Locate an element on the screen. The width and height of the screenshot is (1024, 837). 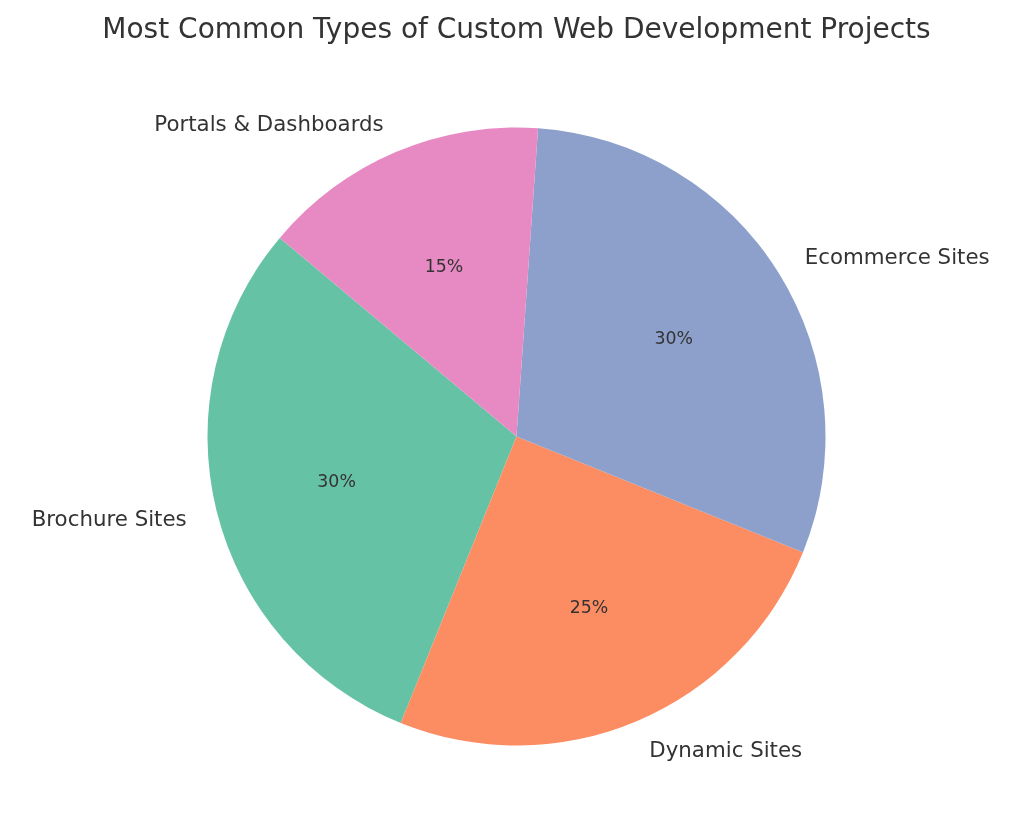
chart-title: Most Common Types of Custom Web Development Projects is located at coordinates (516, 28).